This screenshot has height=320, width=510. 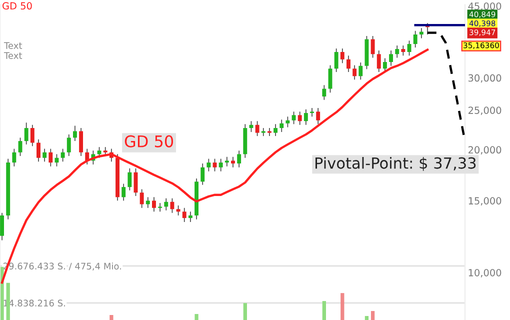 I want to click on y-tick-label: 25,000, so click(x=485, y=110).